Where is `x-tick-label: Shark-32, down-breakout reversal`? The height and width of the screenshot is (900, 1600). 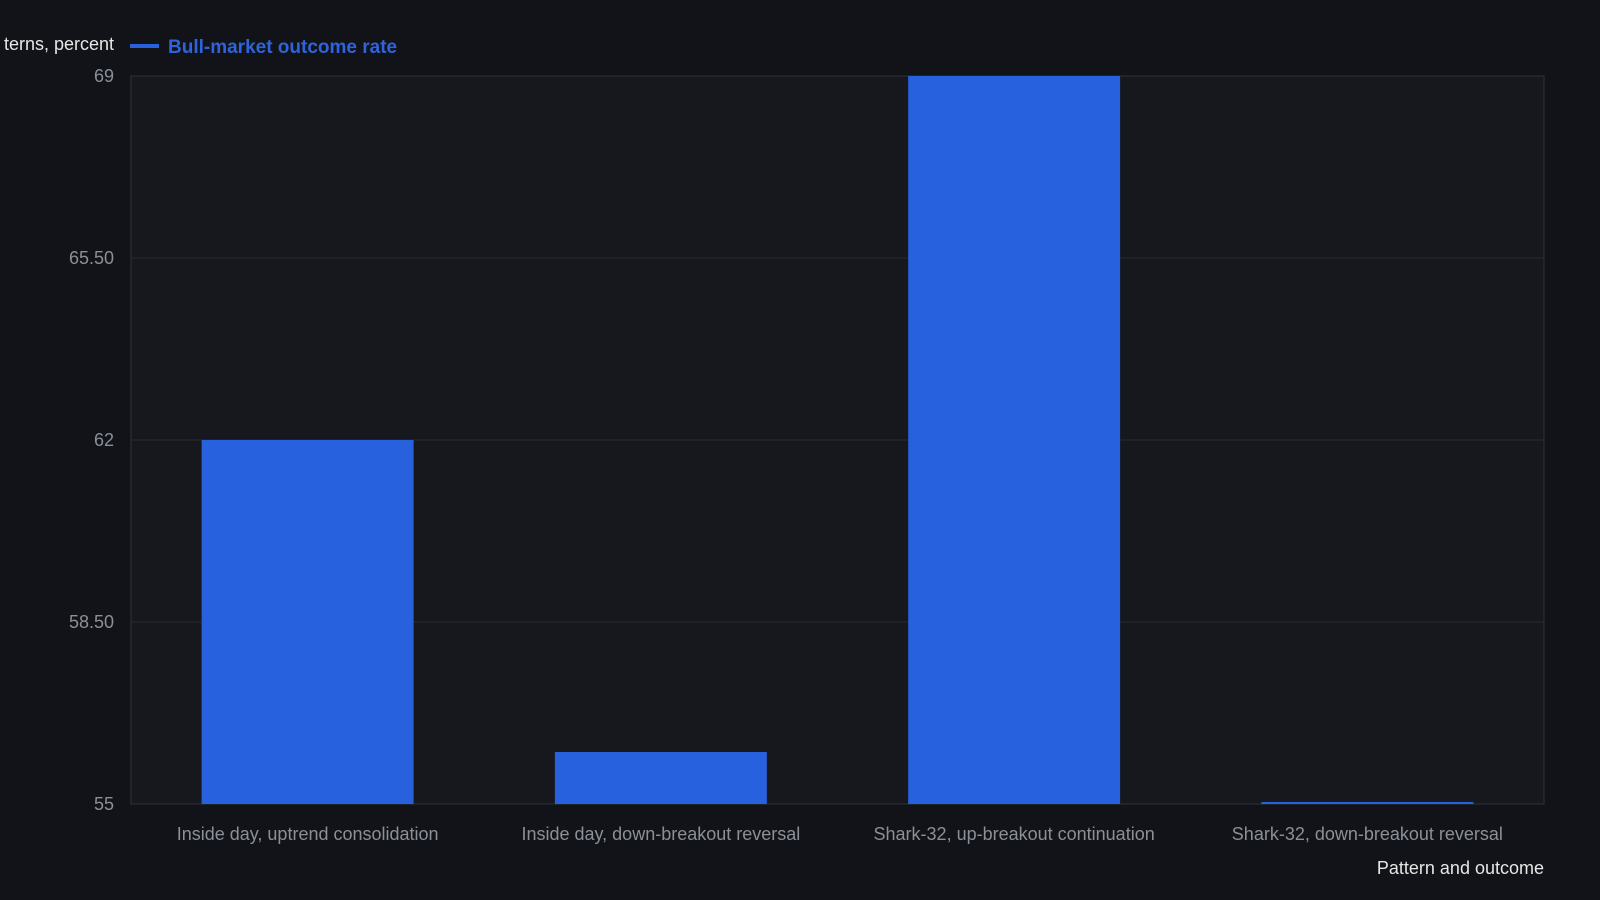 x-tick-label: Shark-32, down-breakout reversal is located at coordinates (1367, 834).